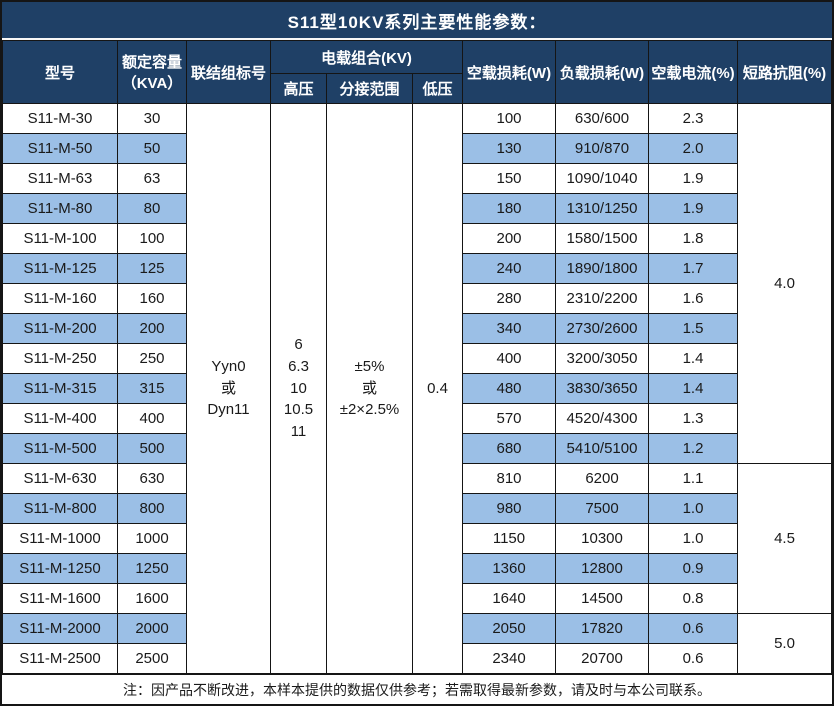 Image resolution: width=834 pixels, height=706 pixels. Describe the element at coordinates (602, 298) in the screenshot. I see `cell-load-loss: 2310/2200` at that location.